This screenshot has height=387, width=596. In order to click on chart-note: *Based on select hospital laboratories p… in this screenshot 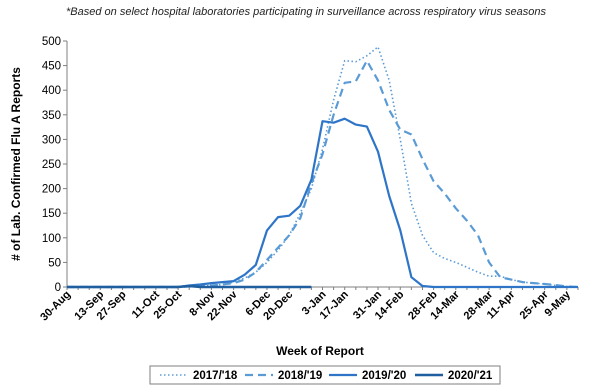, I will do `click(306, 12)`.